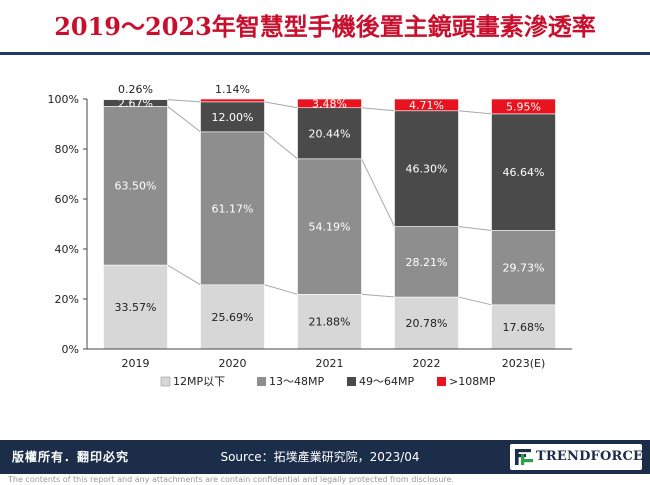 The height and width of the screenshot is (485, 650). I want to click on x-tick-label: 2023(E), so click(524, 363).